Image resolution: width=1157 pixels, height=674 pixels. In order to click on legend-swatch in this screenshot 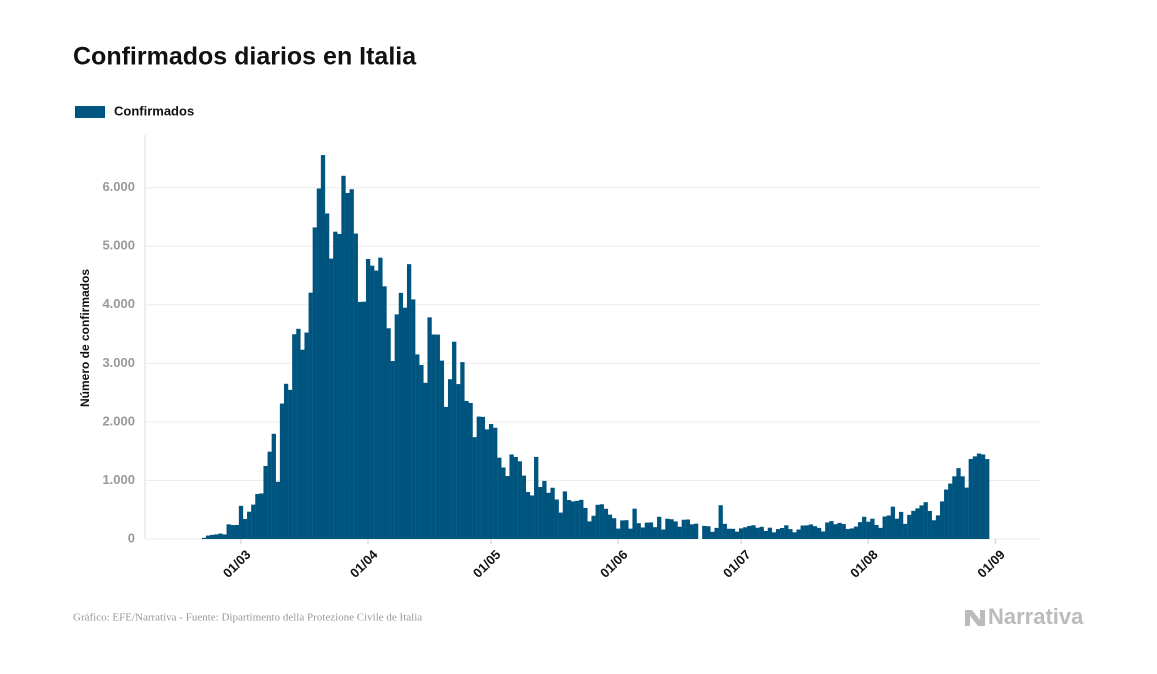, I will do `click(90, 112)`.